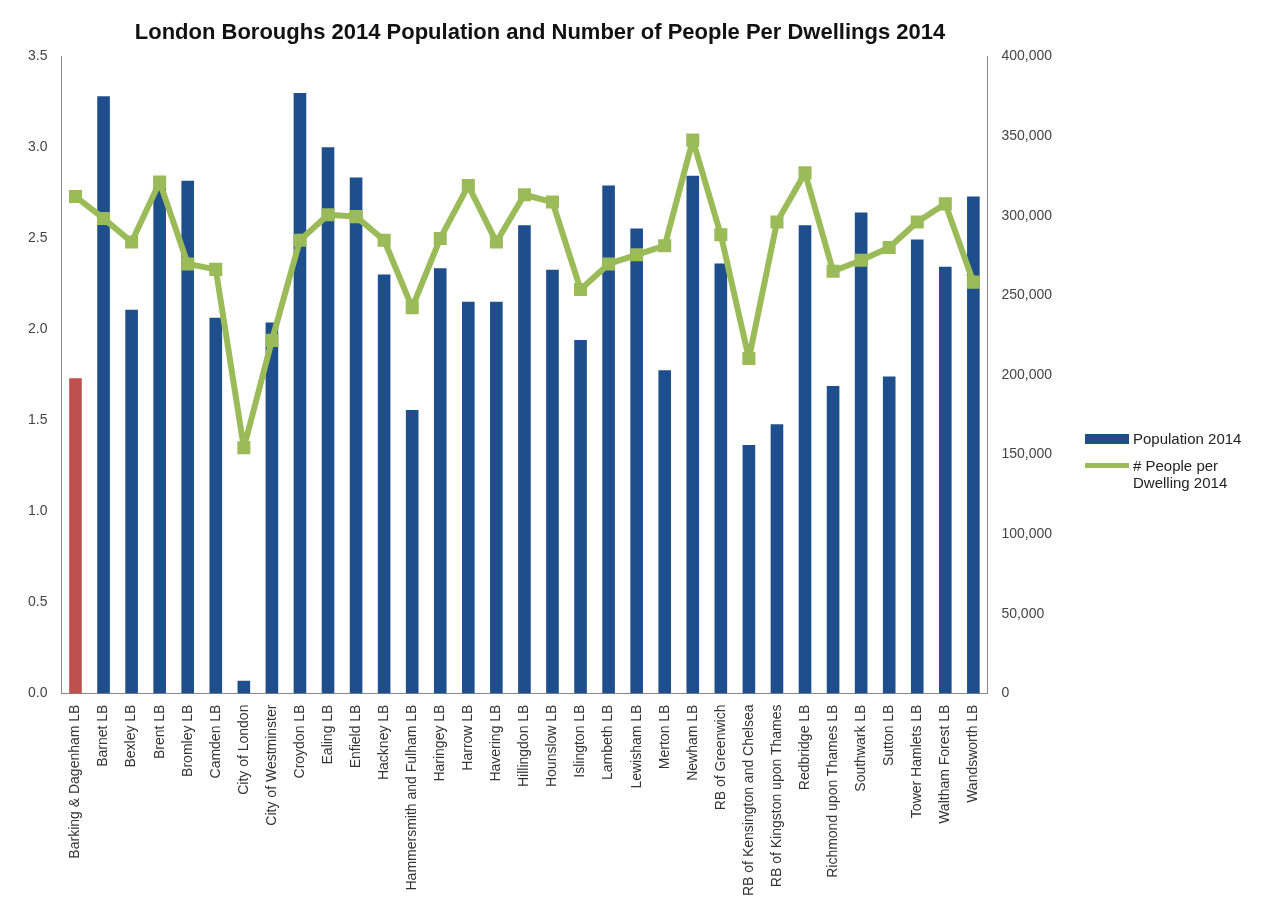 The height and width of the screenshot is (909, 1286). I want to click on legend-label: Population 2014, so click(1187, 438).